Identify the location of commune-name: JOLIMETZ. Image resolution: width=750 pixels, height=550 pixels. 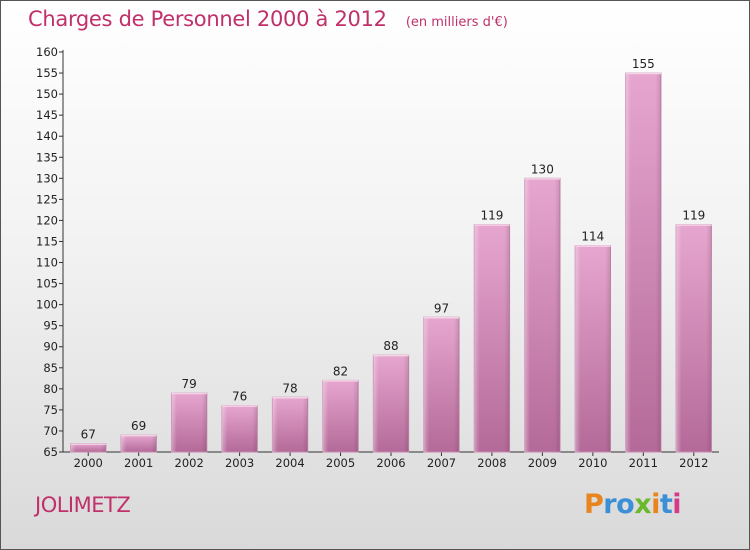
(83, 505).